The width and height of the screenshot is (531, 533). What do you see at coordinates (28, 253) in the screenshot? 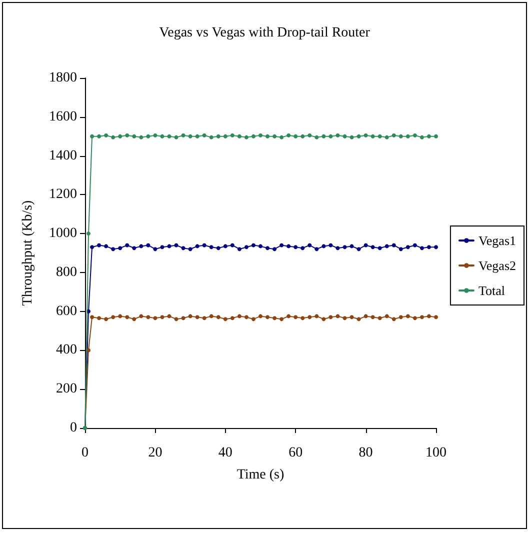
I see `y-axis-title: Throughput (Kb/s)` at bounding box center [28, 253].